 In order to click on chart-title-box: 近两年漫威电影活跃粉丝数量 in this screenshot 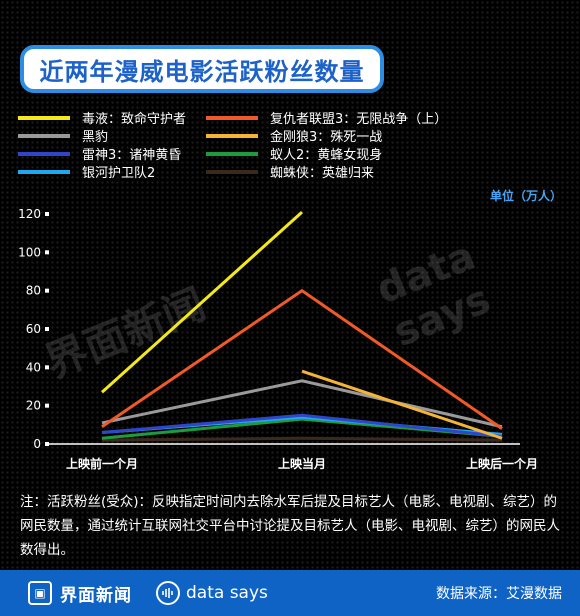, I will do `click(202, 69)`.